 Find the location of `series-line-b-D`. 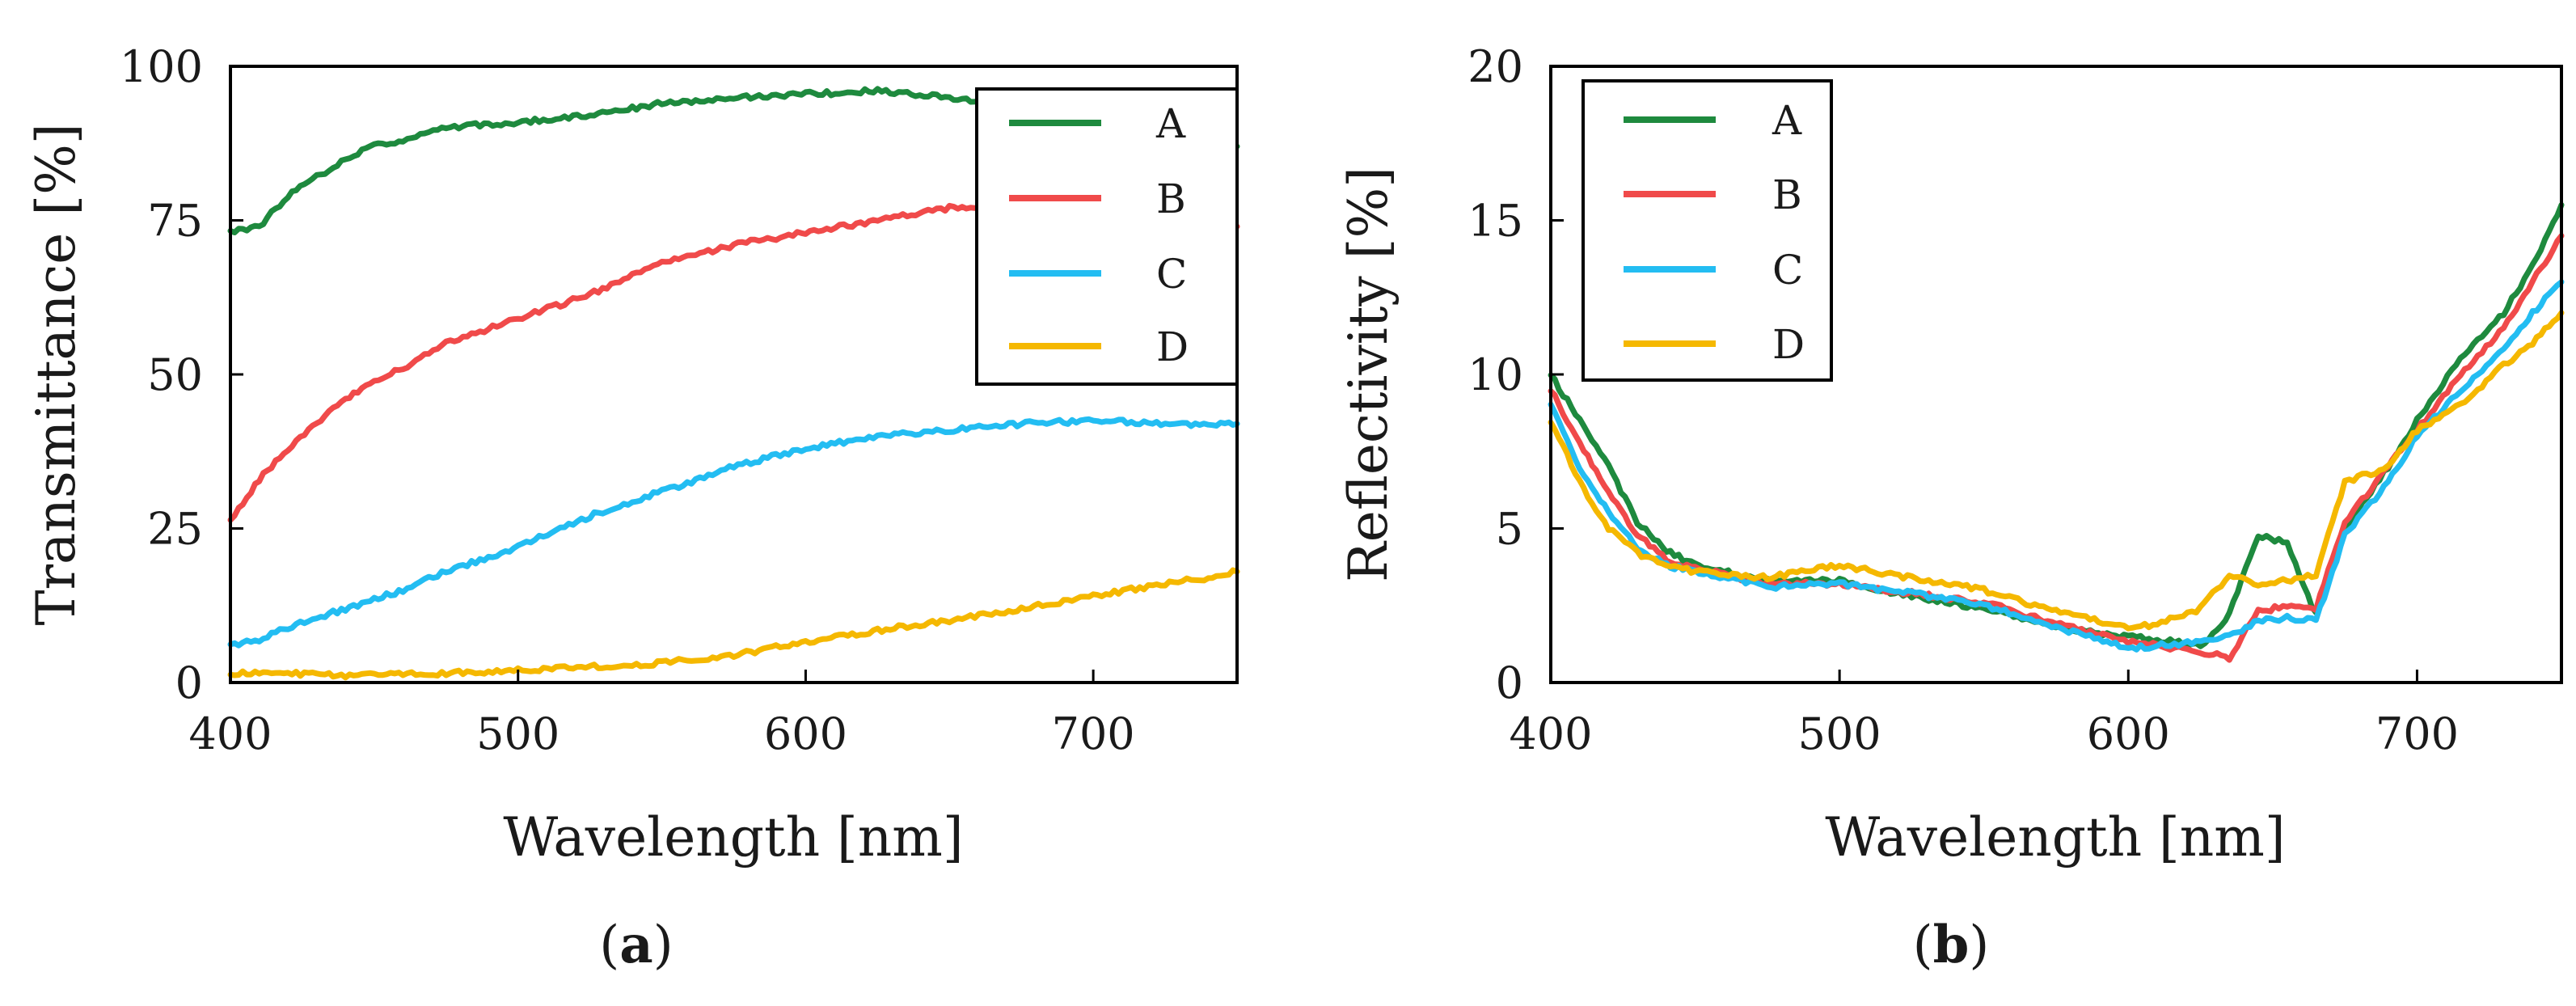

series-line-b-D is located at coordinates (2056, 471).